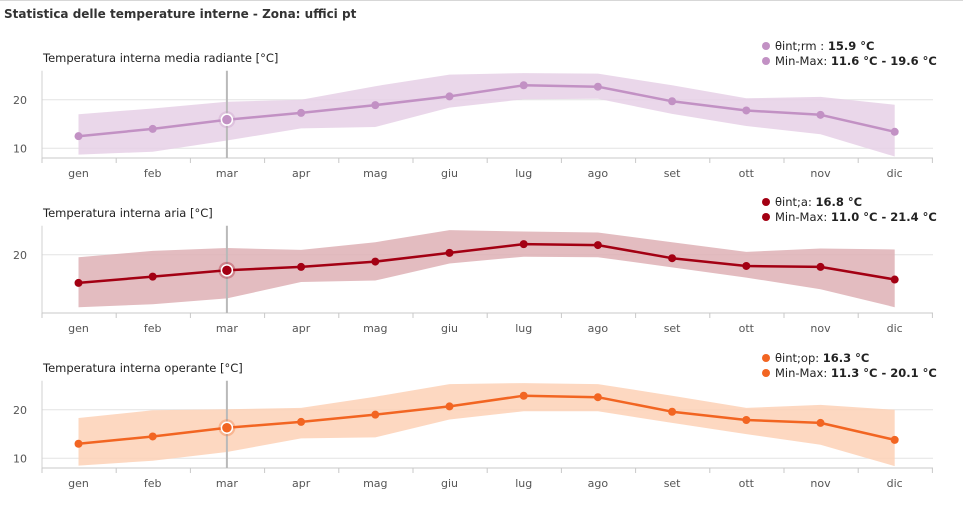  I want to click on legend-band-label: Min-Max: 11.6 °C - 19.6 °C, so click(856, 61).